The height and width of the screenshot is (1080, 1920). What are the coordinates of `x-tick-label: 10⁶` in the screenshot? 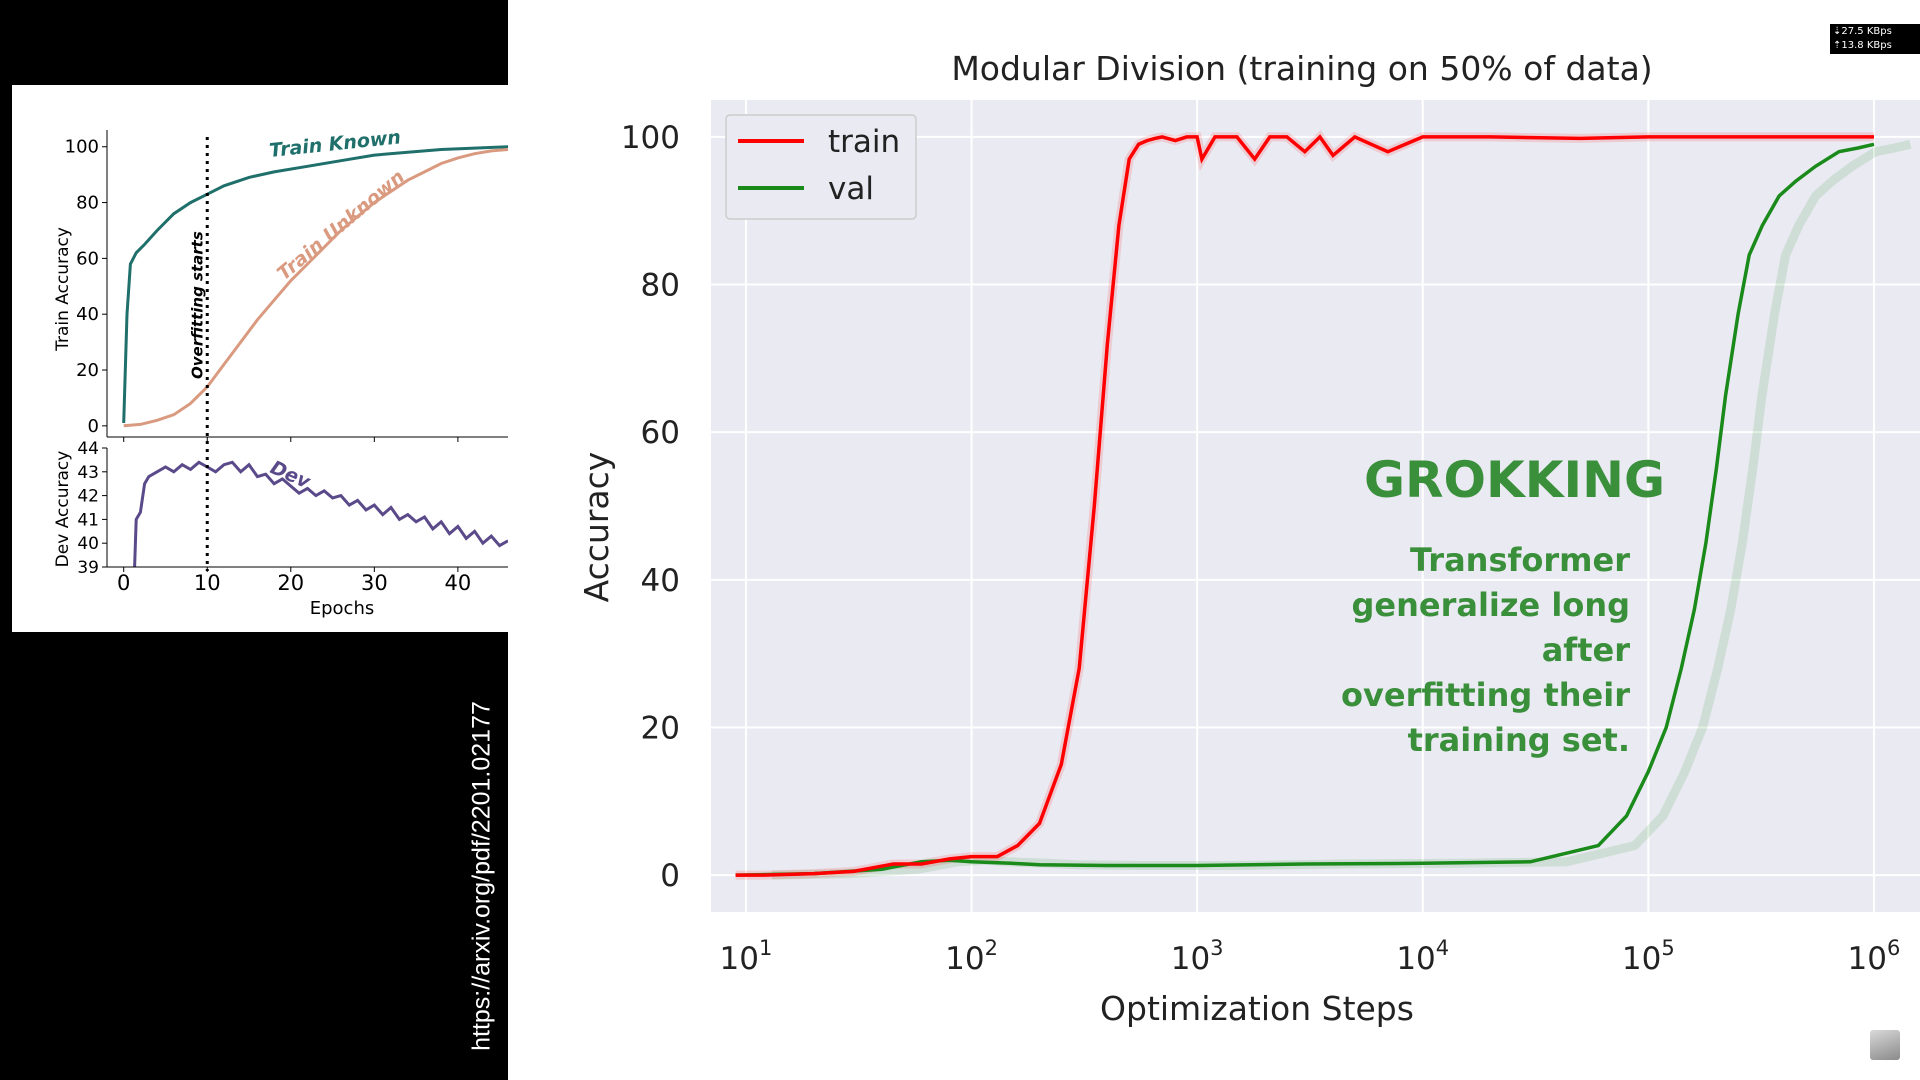 It's located at (1874, 956).